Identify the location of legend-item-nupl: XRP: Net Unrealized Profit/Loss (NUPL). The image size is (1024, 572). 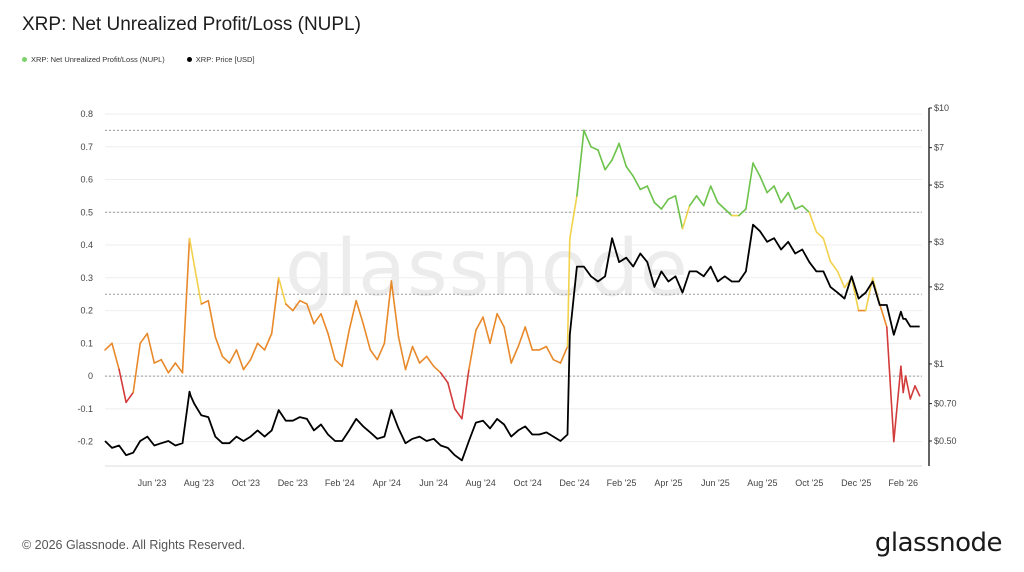
(93, 59).